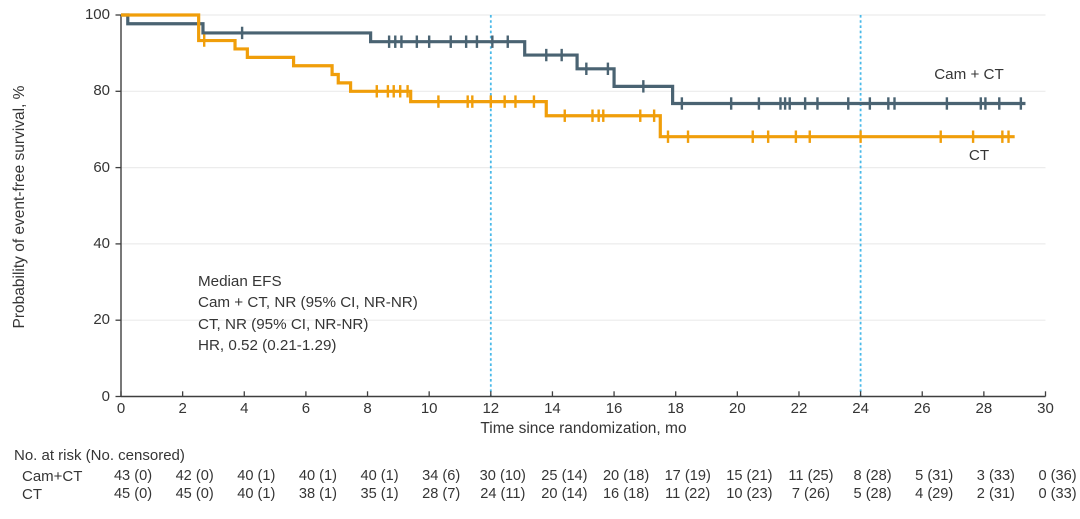  Describe the element at coordinates (583, 428) in the screenshot. I see `x-axis-title: Time since randomization, mo` at that location.